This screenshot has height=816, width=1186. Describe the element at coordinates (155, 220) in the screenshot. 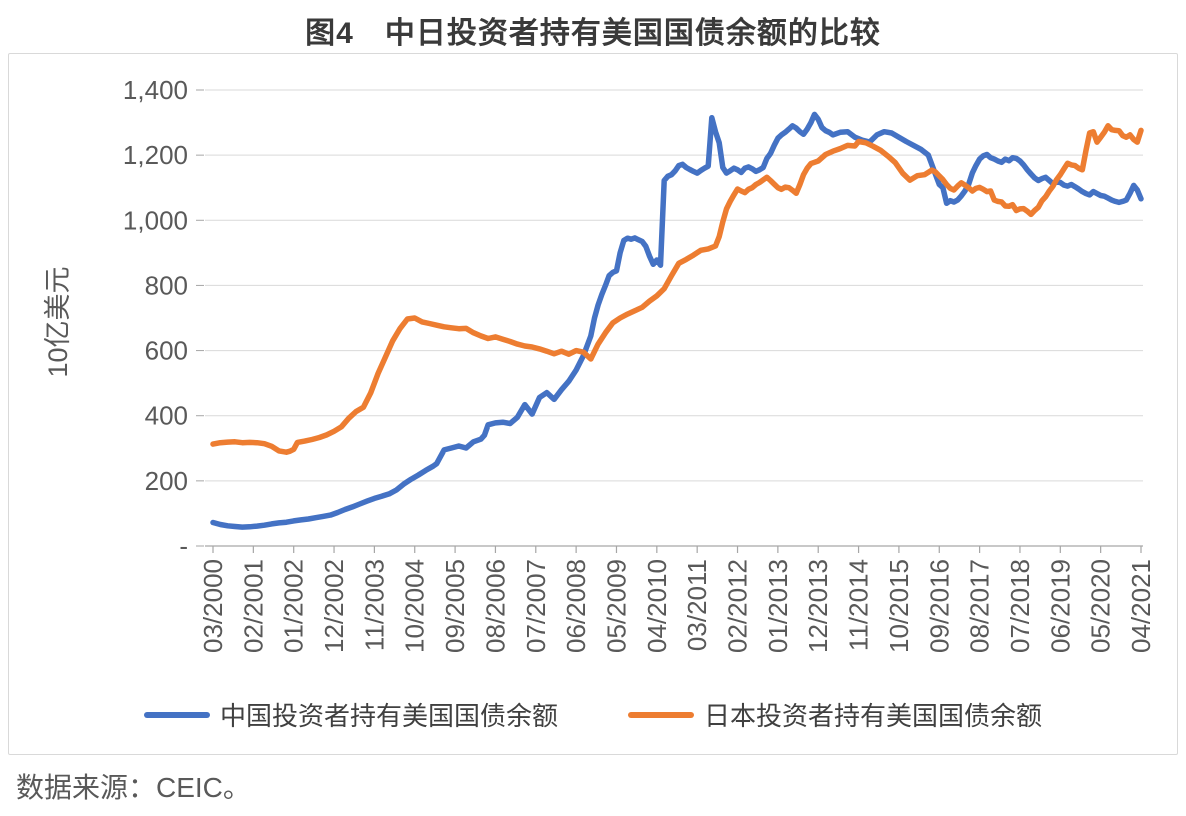

I see `svg-text: 1,000` at that location.